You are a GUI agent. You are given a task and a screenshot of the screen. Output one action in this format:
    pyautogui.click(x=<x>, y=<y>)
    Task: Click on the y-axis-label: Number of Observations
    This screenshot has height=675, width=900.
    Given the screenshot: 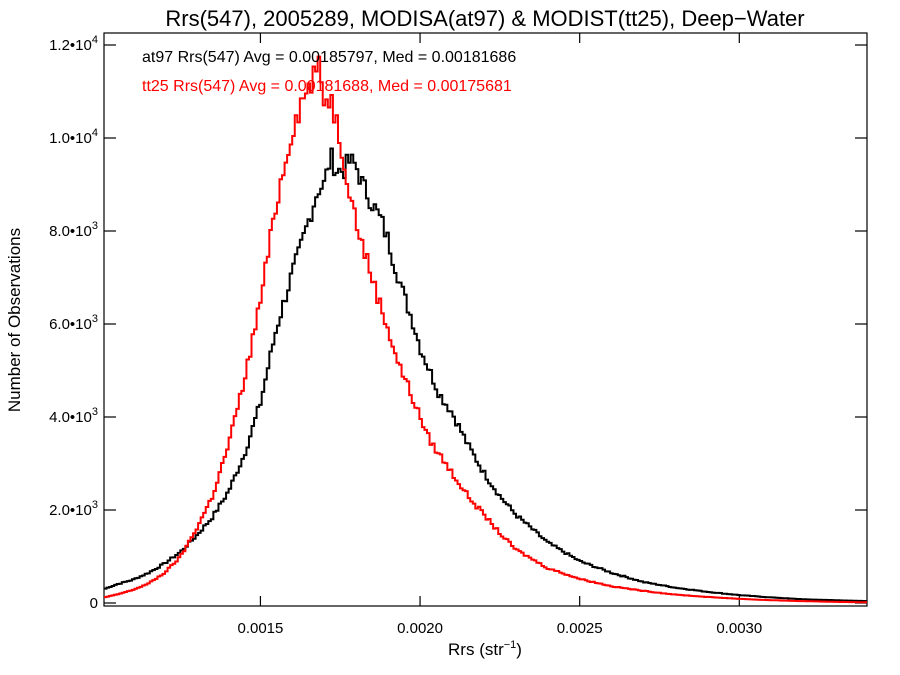 What is the action you would take?
    pyautogui.click(x=14, y=320)
    